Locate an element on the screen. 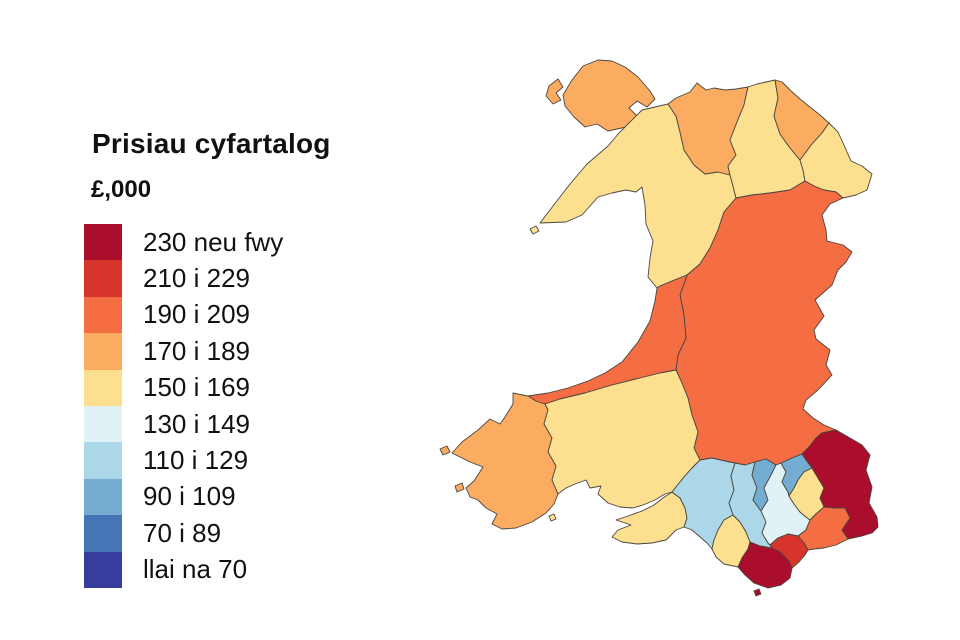 Image resolution: width=960 pixels, height=640 pixels. legend-label: 90 i 109 is located at coordinates (189, 496).